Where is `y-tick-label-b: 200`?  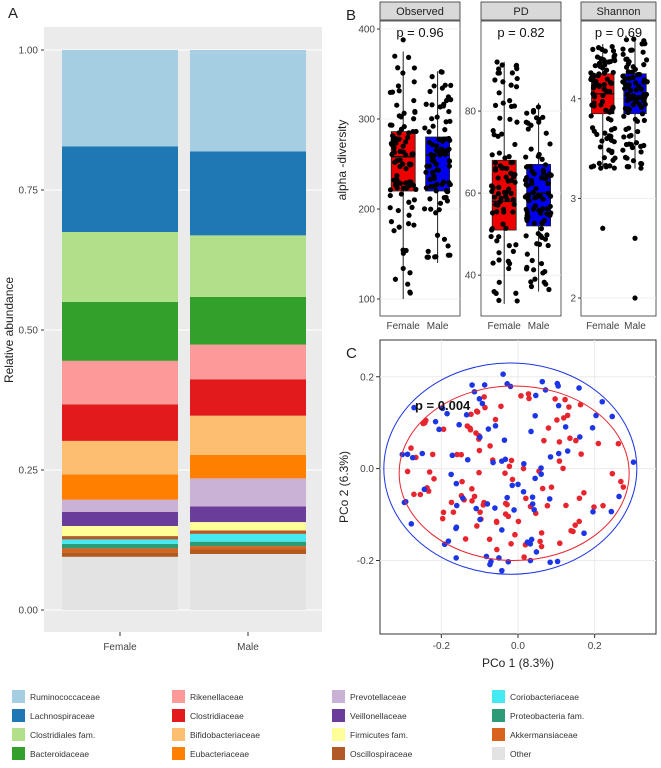
y-tick-label-b: 200 is located at coordinates (366, 210).